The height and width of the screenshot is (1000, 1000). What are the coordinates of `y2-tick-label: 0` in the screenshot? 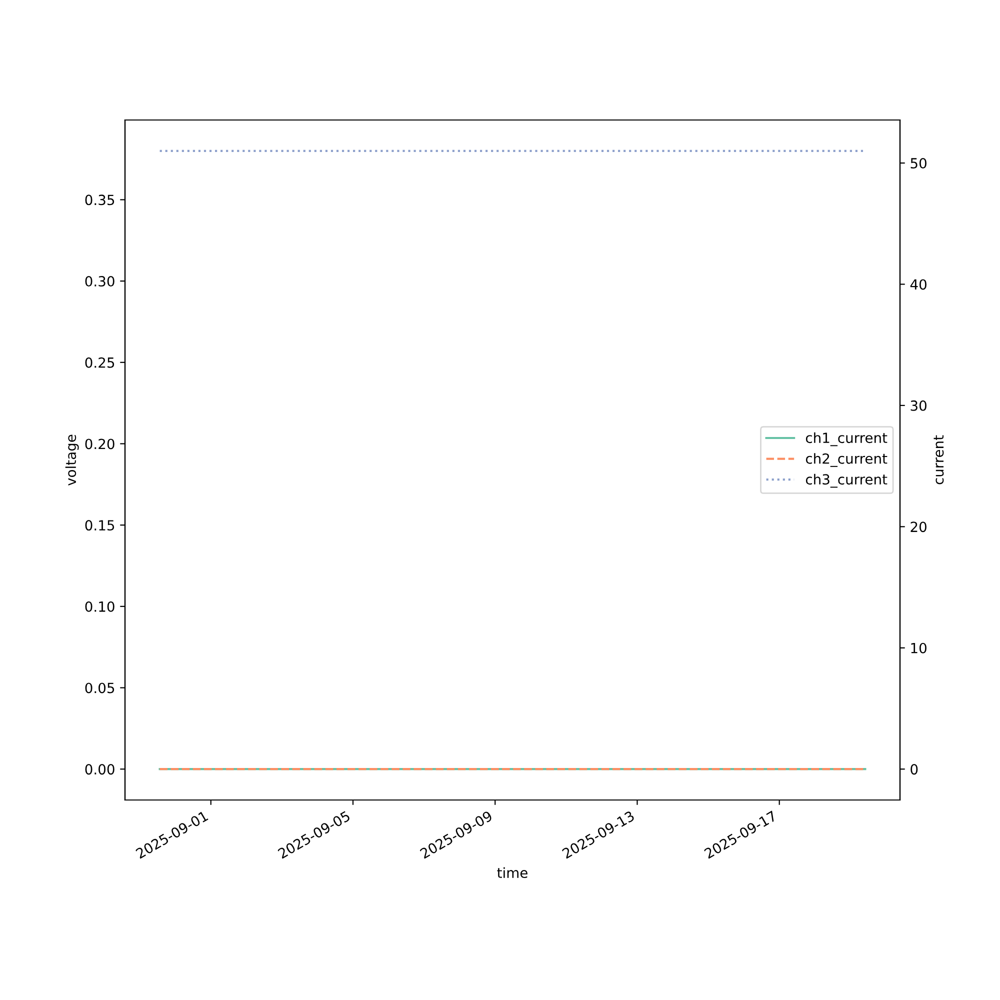 It's located at (914, 769).